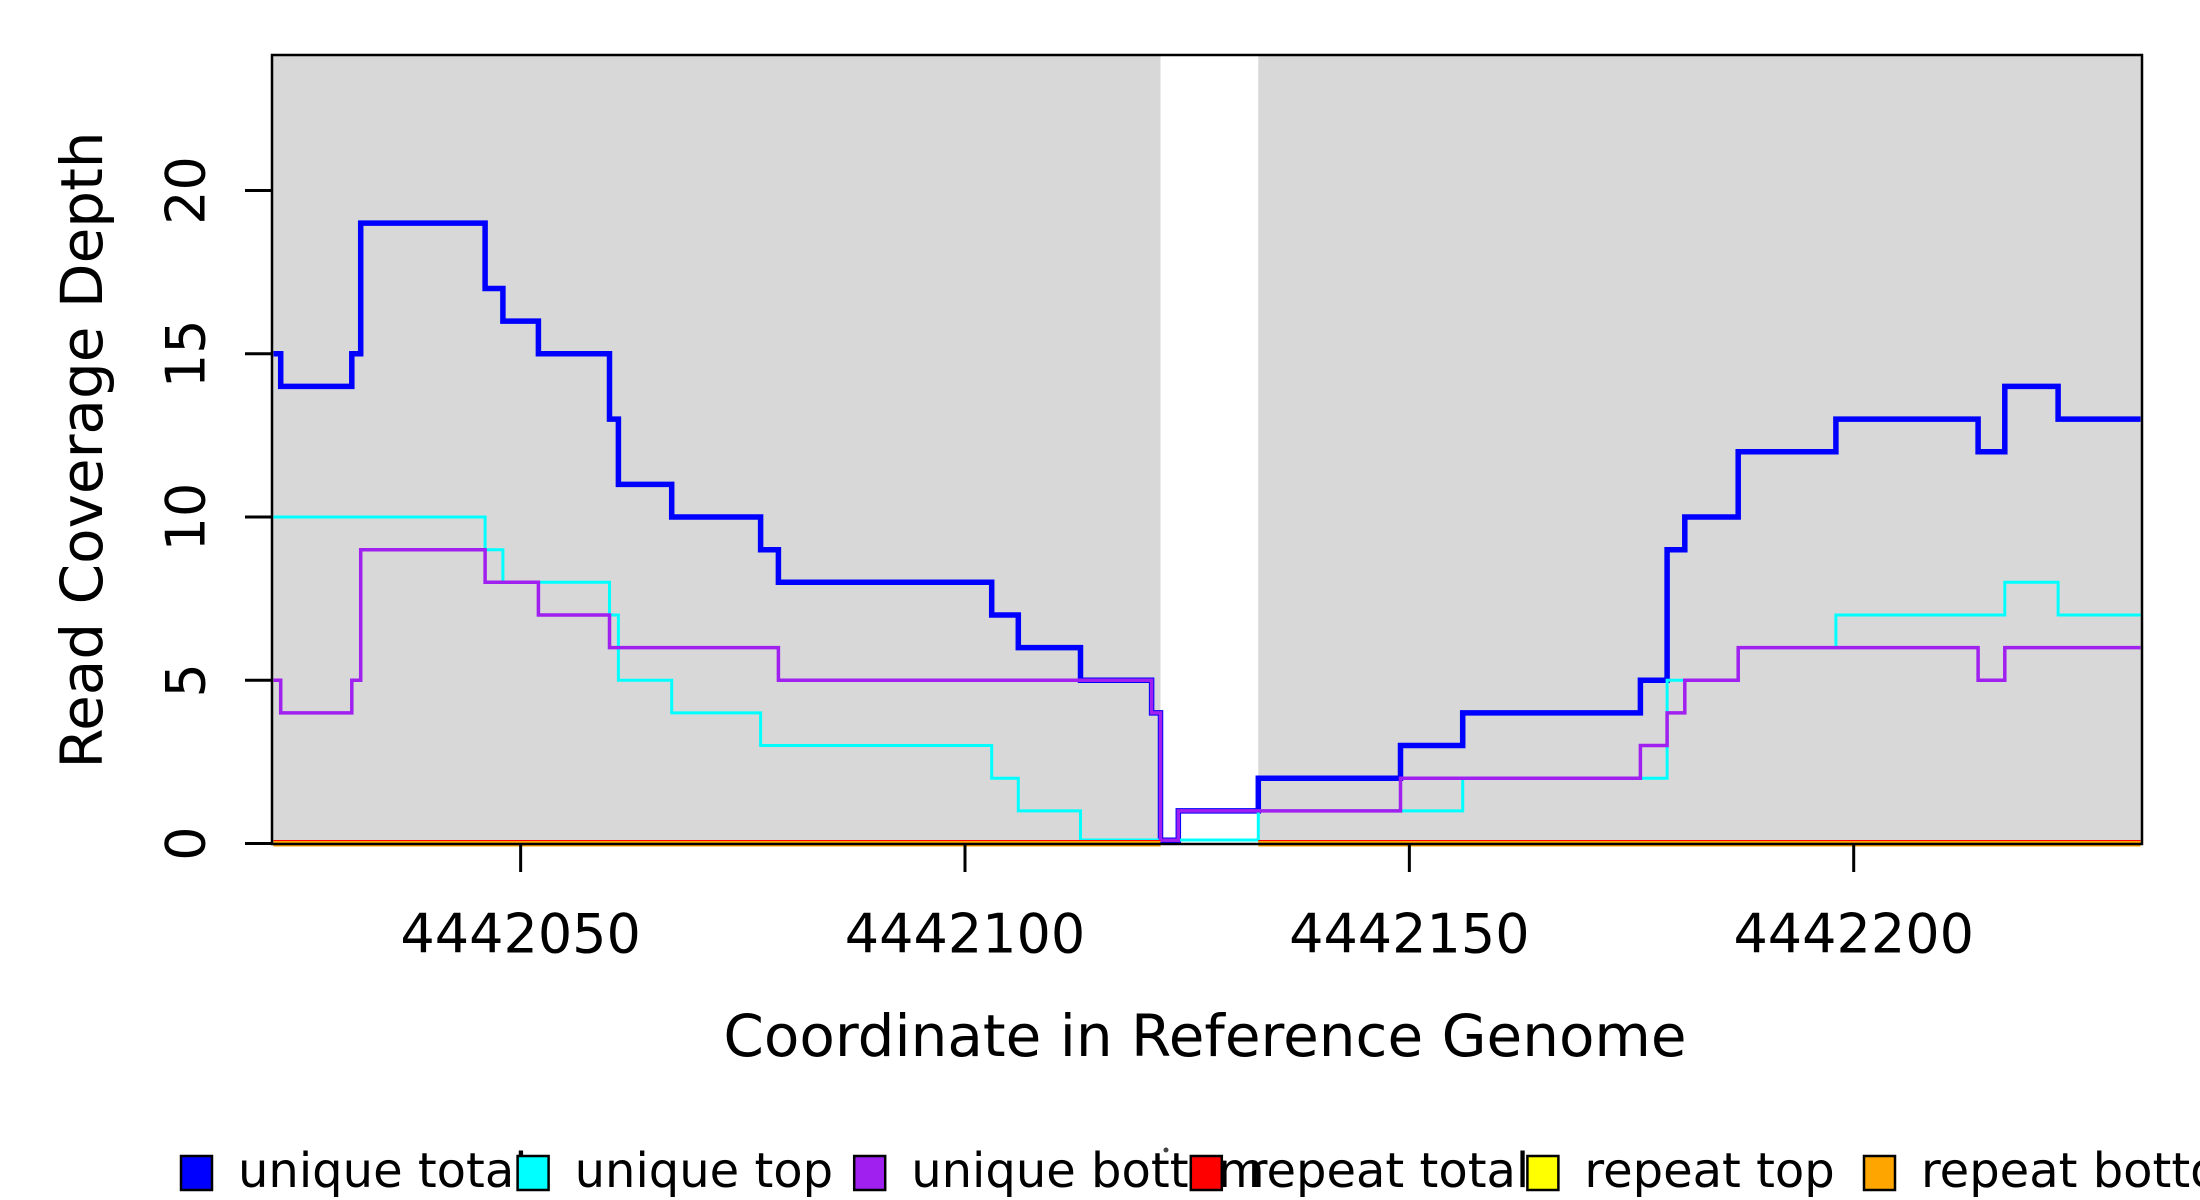  Describe the element at coordinates (186, 517) in the screenshot. I see `y-tick-label-10: 10` at that location.